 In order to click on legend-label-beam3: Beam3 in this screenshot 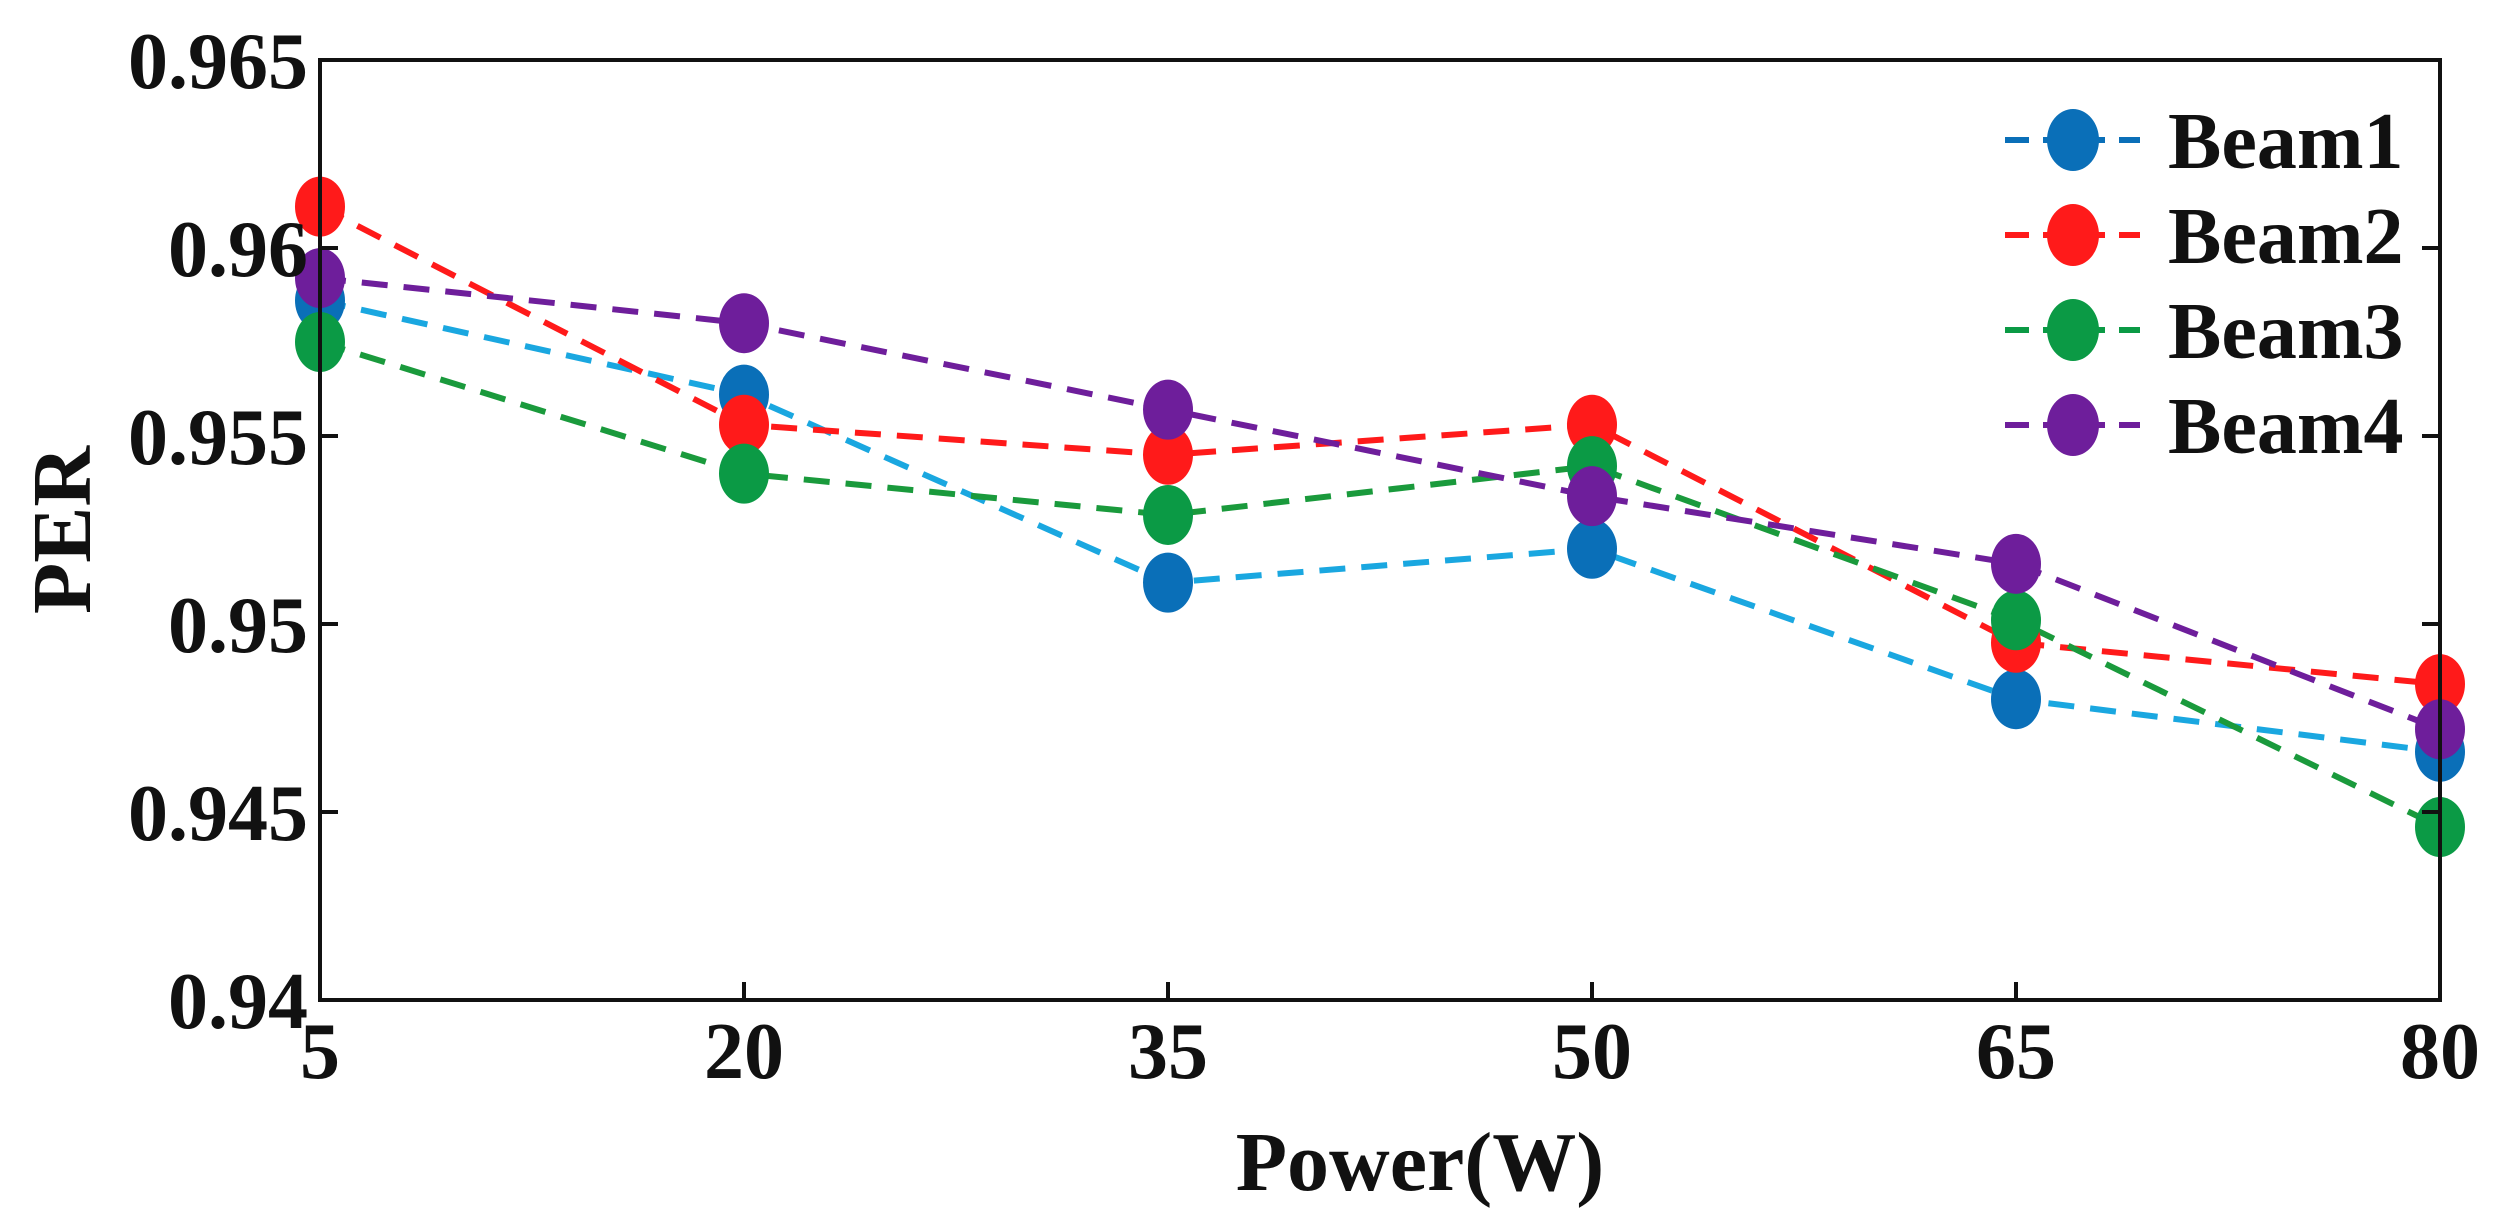, I will do `click(2286, 332)`.